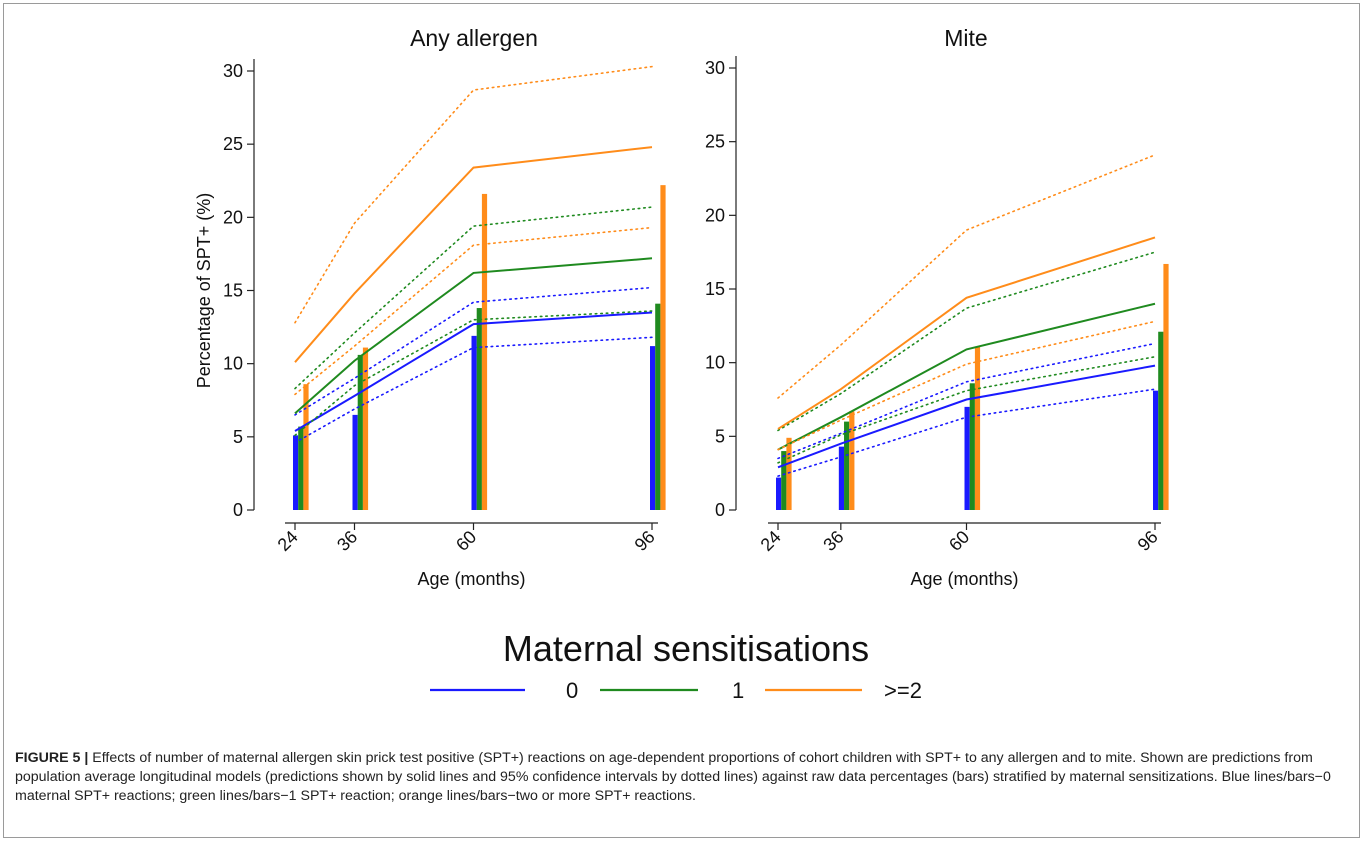  Describe the element at coordinates (474, 38) in the screenshot. I see `chart-title: Any allergen` at that location.